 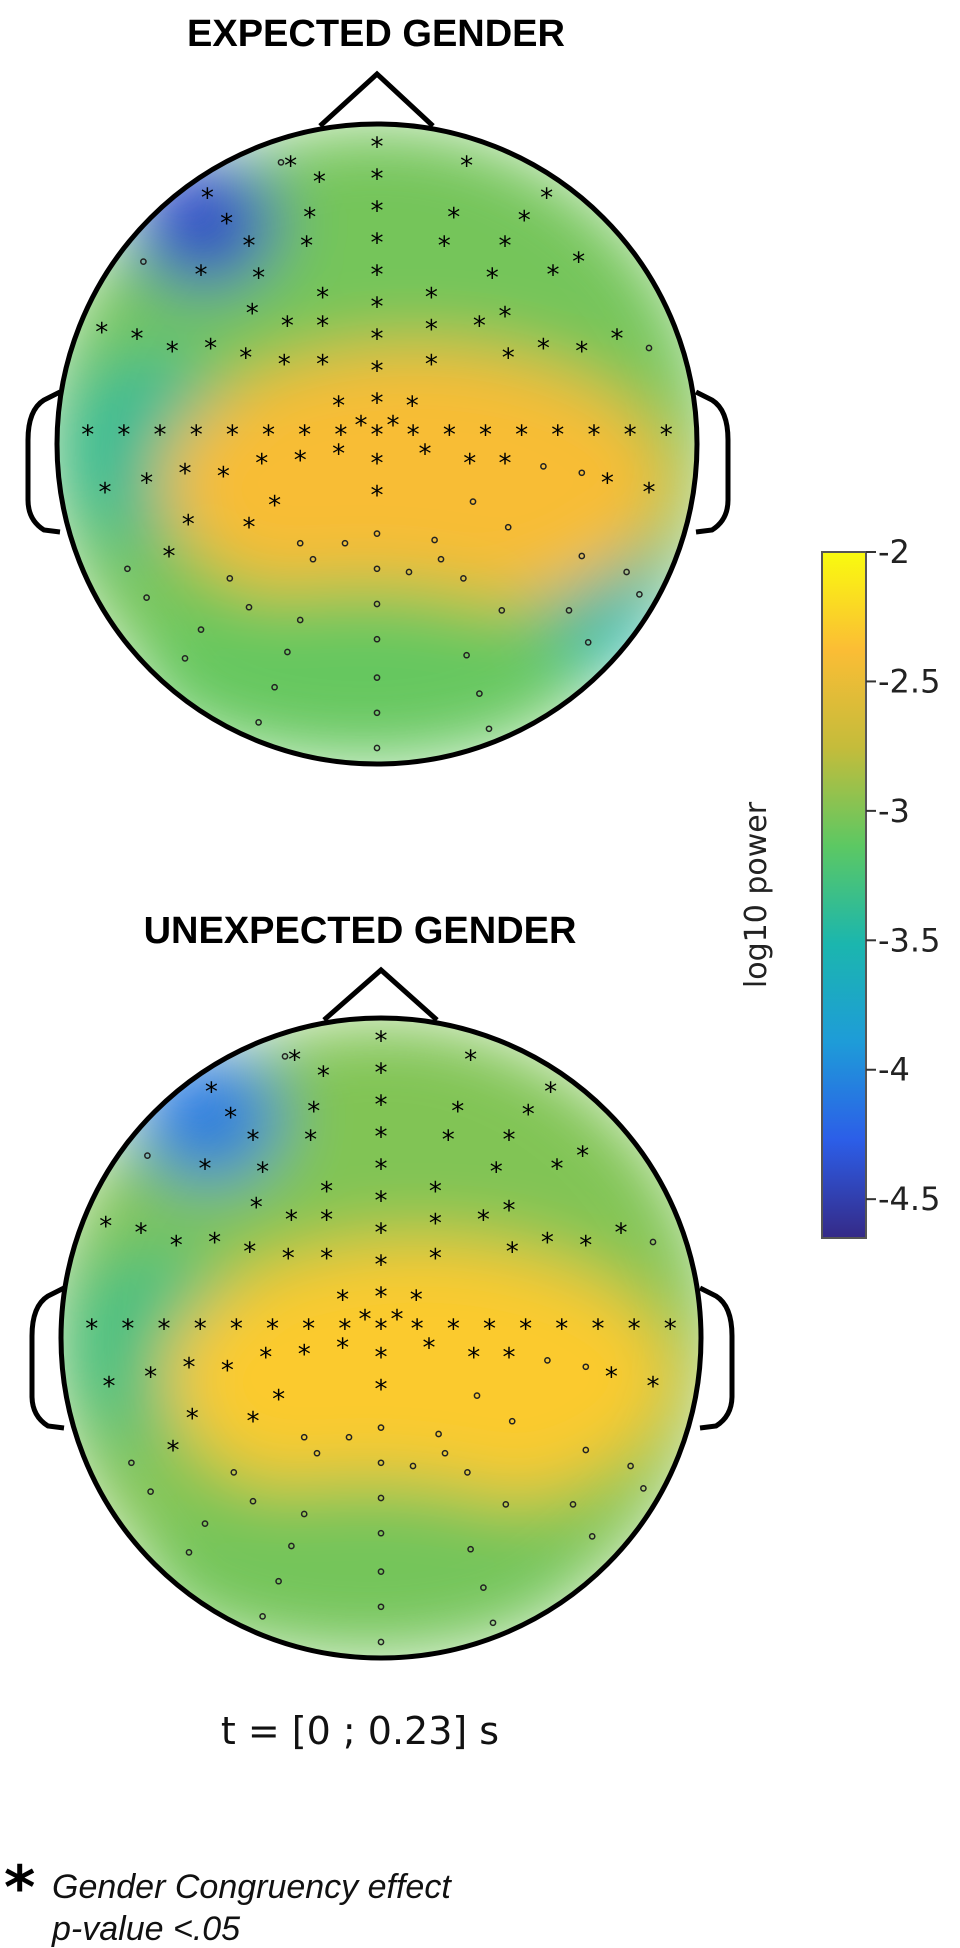 I want to click on colorbar-tick-label: -2, so click(x=894, y=552).